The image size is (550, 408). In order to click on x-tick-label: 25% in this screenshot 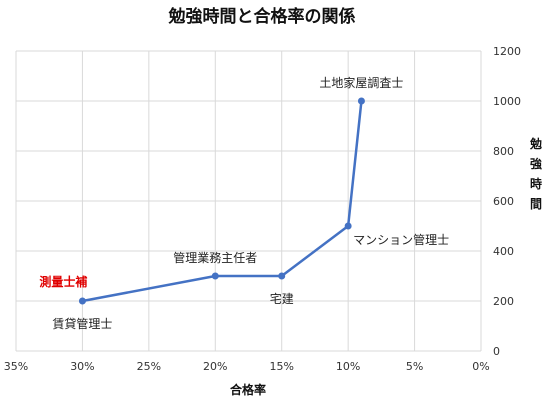, I will do `click(149, 366)`.